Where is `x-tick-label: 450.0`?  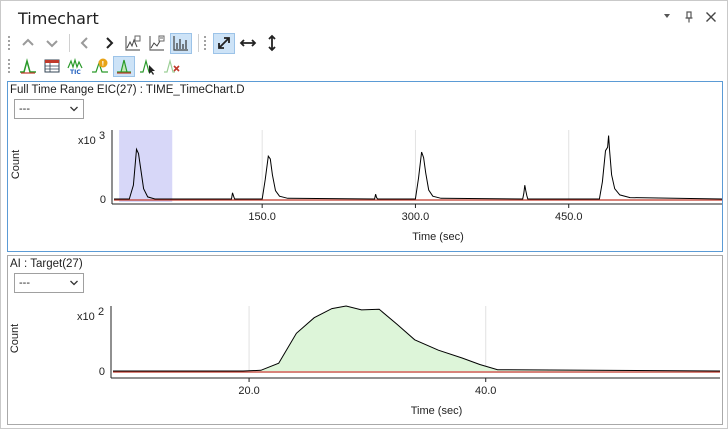 x-tick-label: 450.0 is located at coordinates (569, 217).